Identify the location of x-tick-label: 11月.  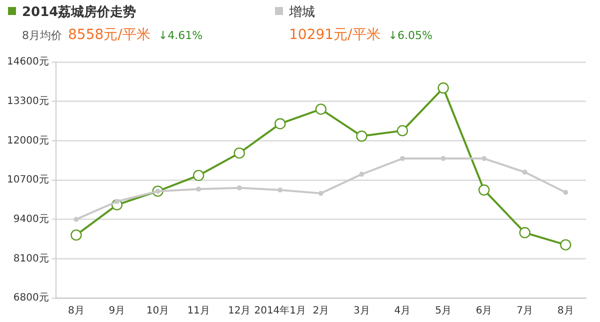
(198, 311).